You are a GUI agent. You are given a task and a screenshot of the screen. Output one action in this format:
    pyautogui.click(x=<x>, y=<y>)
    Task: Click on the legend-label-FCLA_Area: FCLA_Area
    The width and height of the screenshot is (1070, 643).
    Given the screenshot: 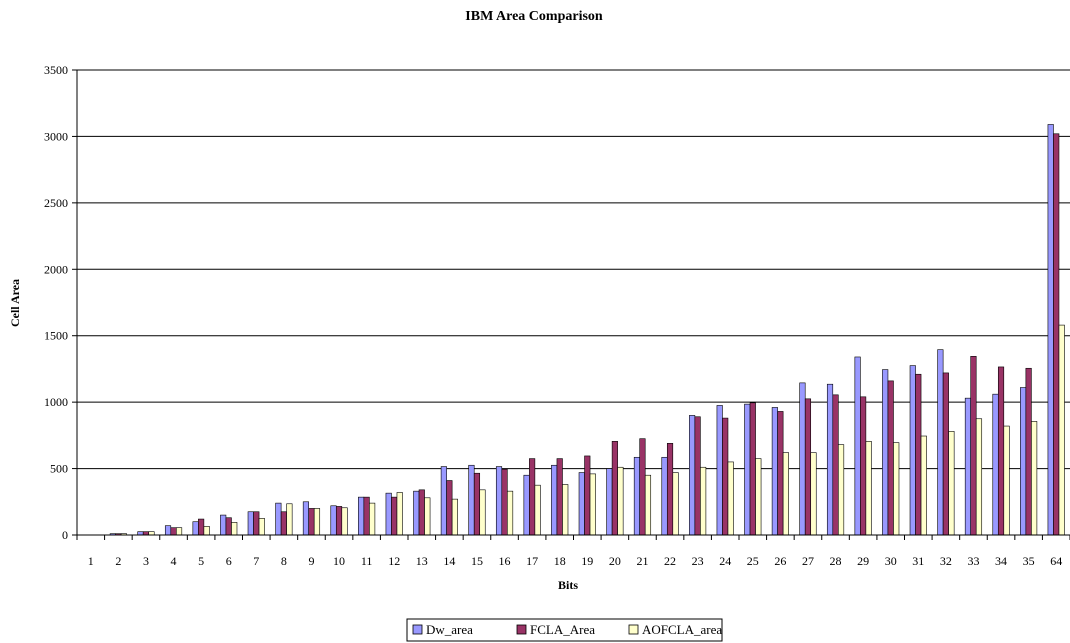 What is the action you would take?
    pyautogui.click(x=562, y=629)
    